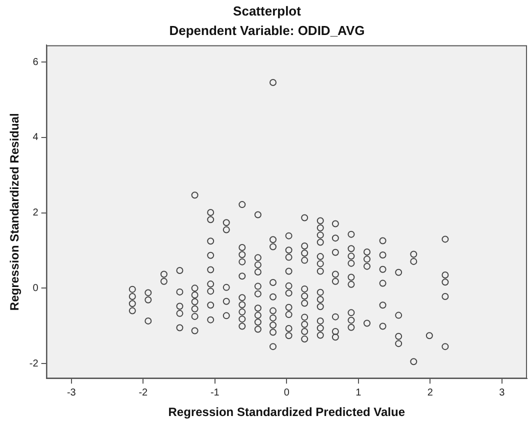 The image size is (532, 428). What do you see at coordinates (502, 392) in the screenshot?
I see `x-tick-label: 3` at bounding box center [502, 392].